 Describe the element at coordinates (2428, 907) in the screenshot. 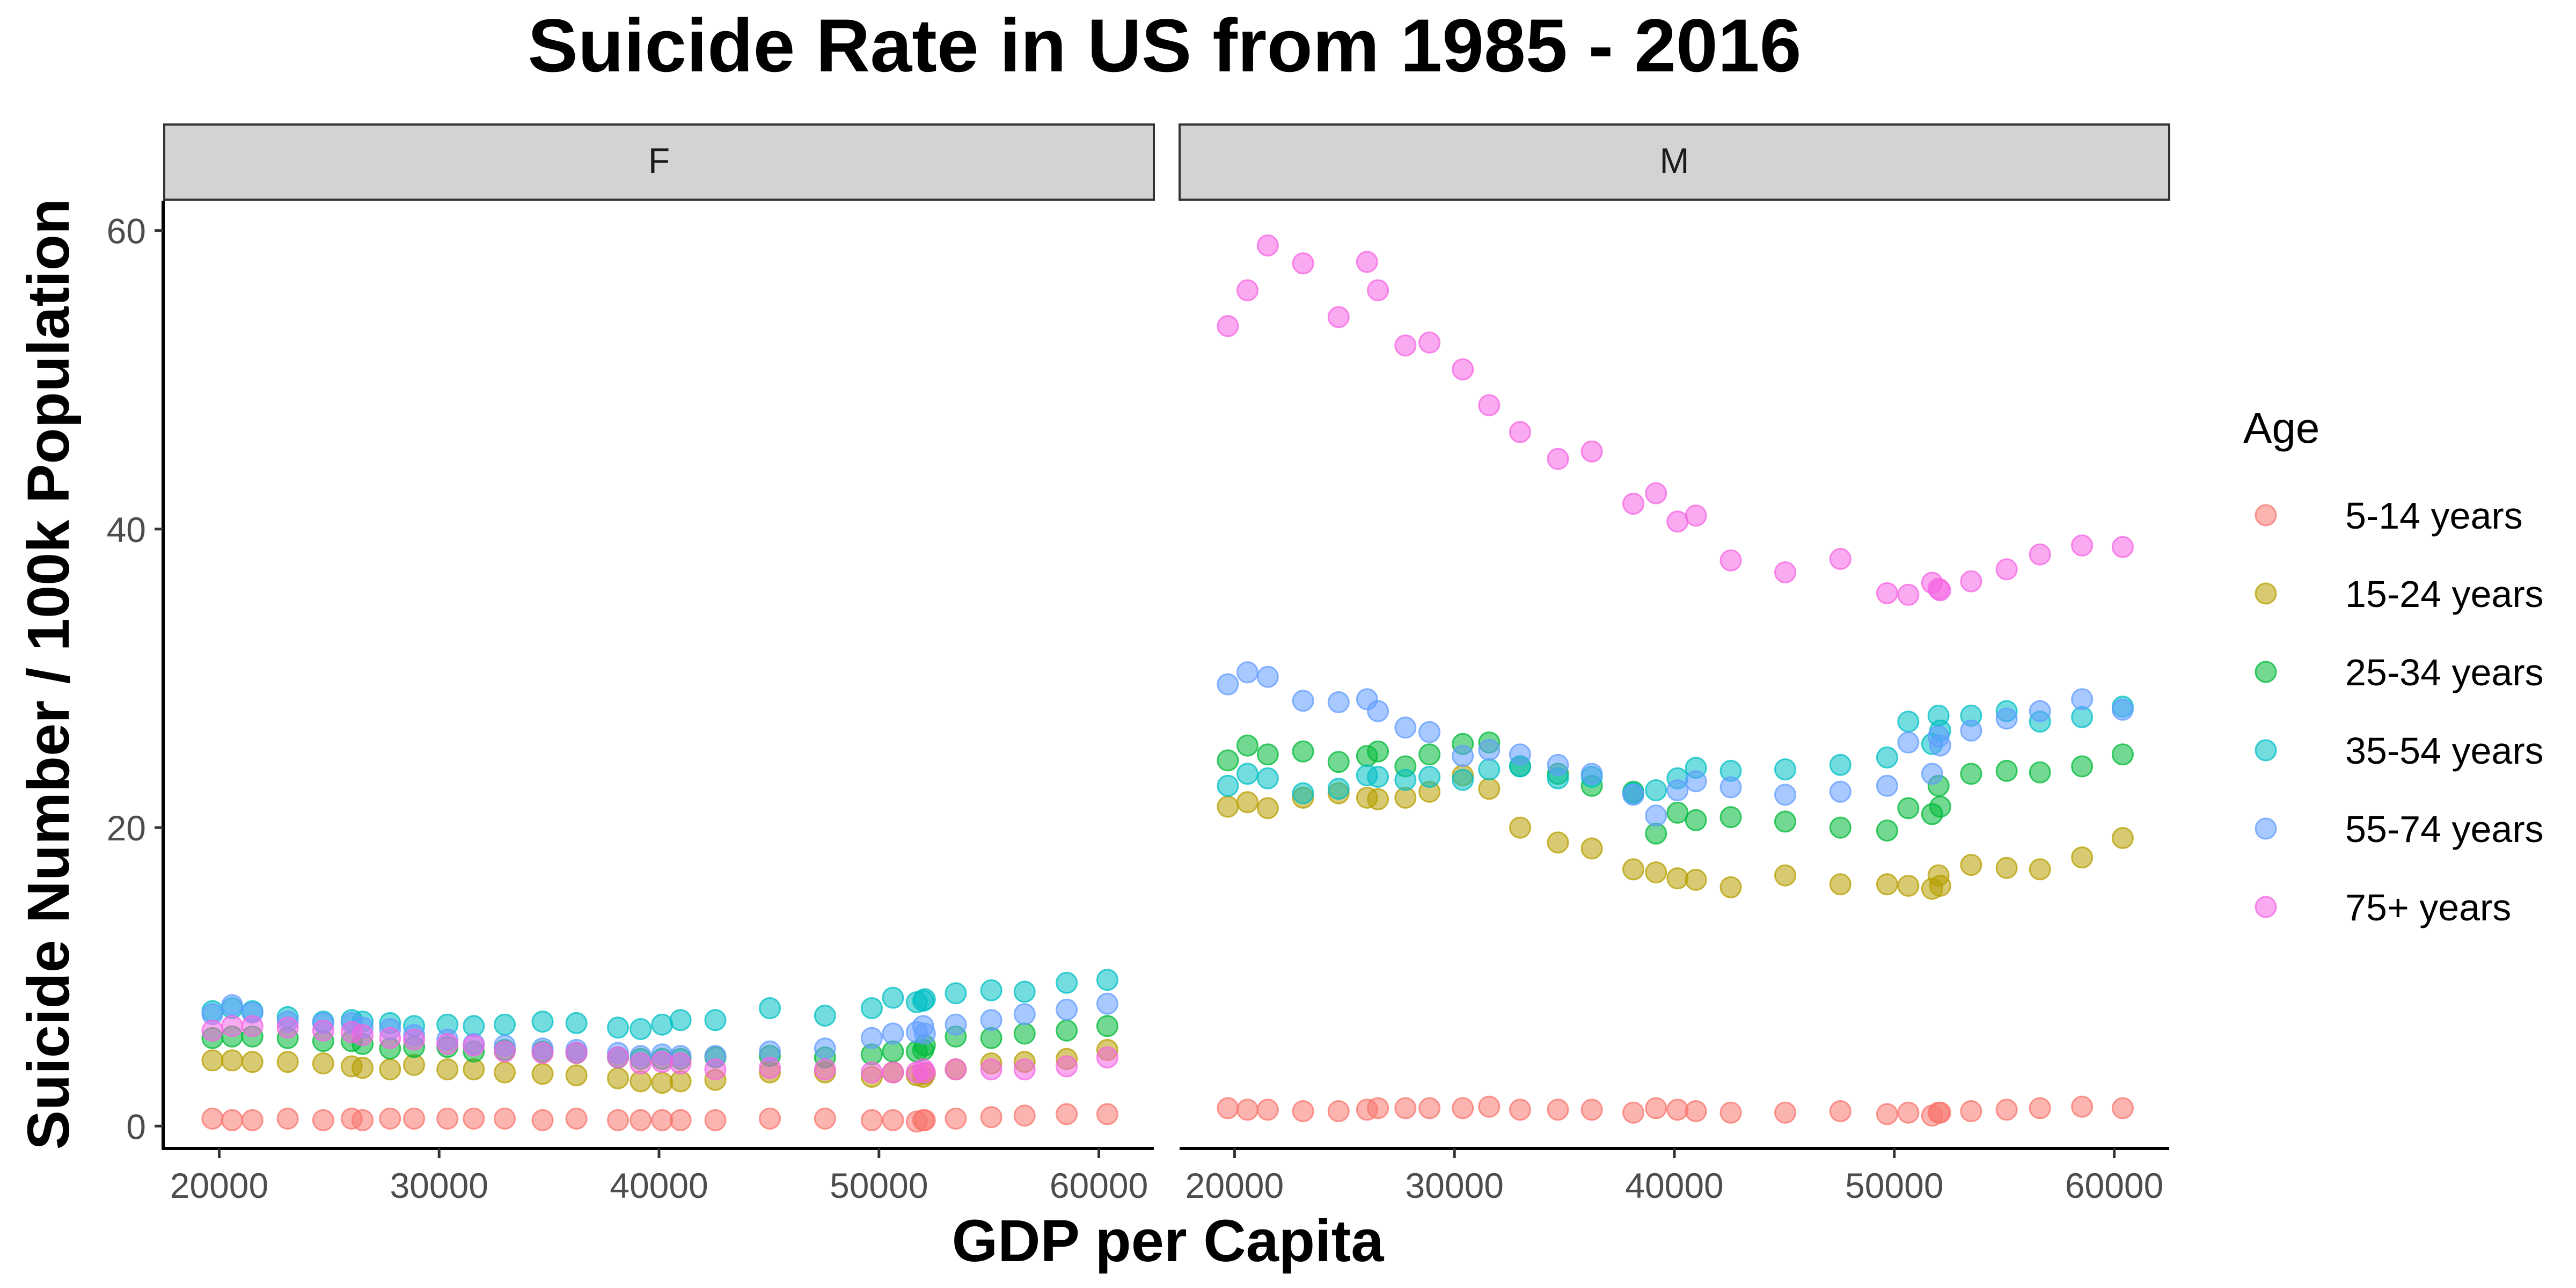

I see `legend-label: 75+ years` at that location.